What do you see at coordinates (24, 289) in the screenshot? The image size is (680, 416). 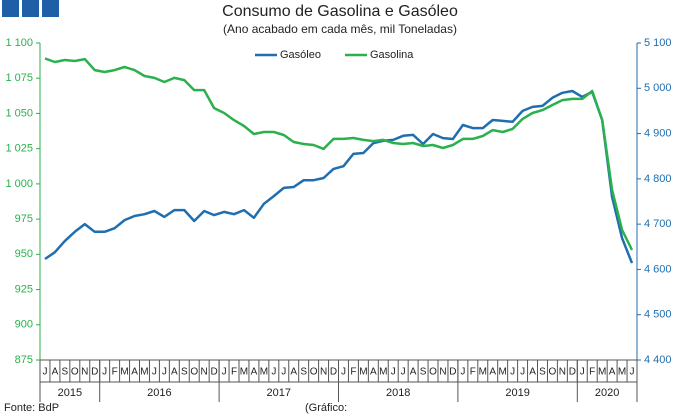 I see `y-tick-label: 925` at bounding box center [24, 289].